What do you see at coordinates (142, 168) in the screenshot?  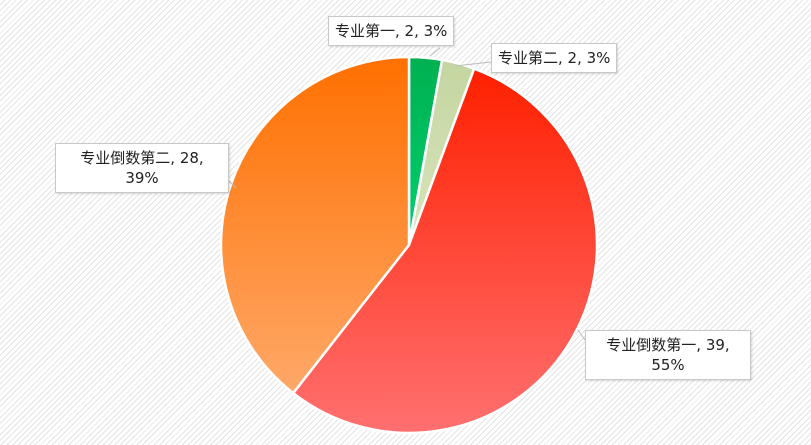 I see `data-label-major-last-second: 专业倒数第二, 28, 39%` at bounding box center [142, 168].